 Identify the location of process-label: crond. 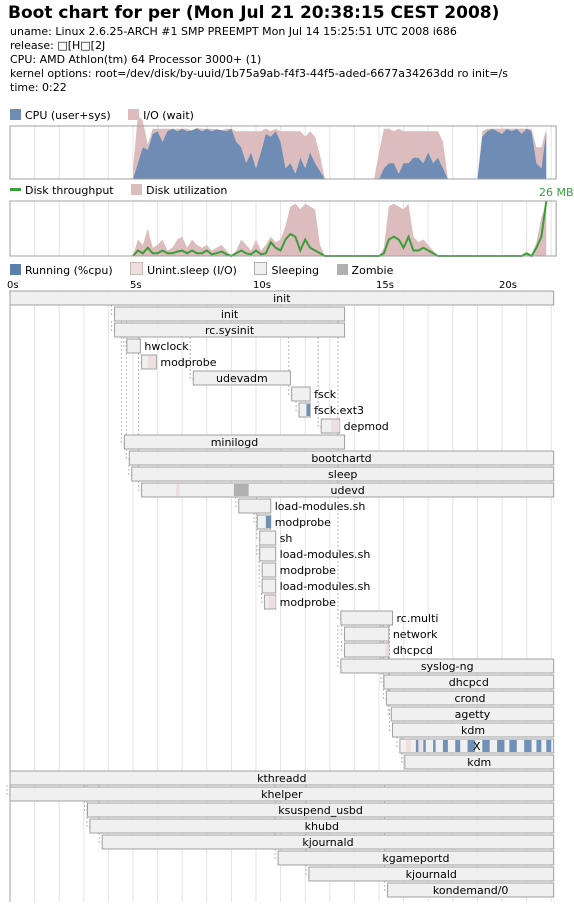
(470, 698).